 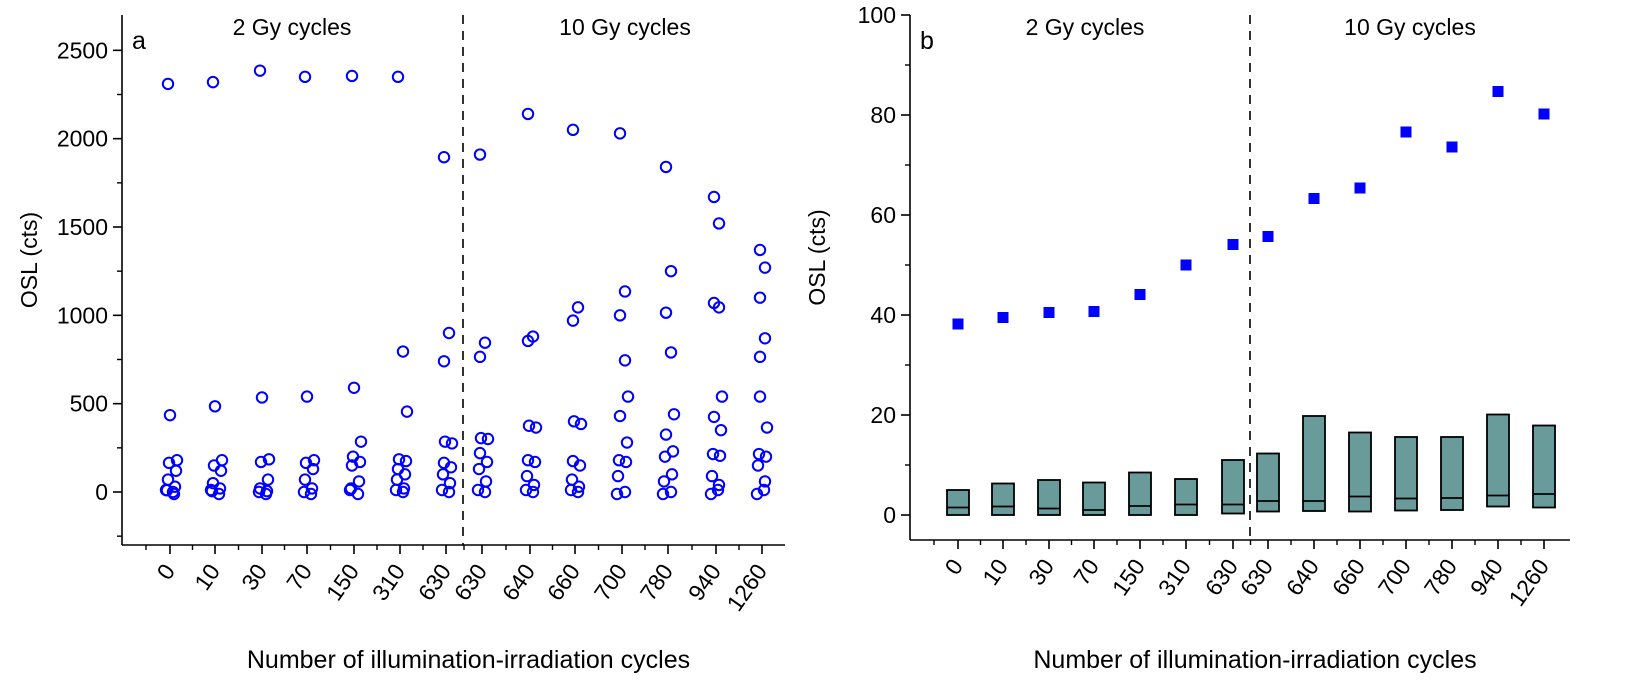 I want to click on x-tick-label: 0, so click(x=165, y=571).